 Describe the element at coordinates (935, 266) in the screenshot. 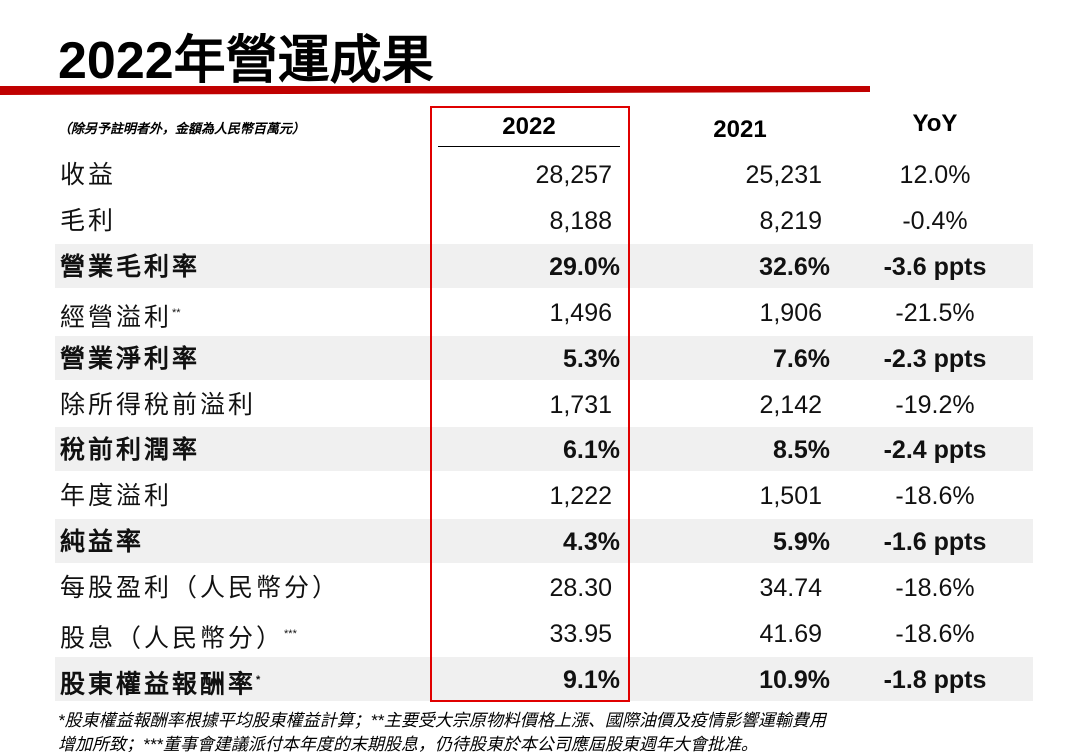

I see `cell-value: -3.6 ppts` at that location.